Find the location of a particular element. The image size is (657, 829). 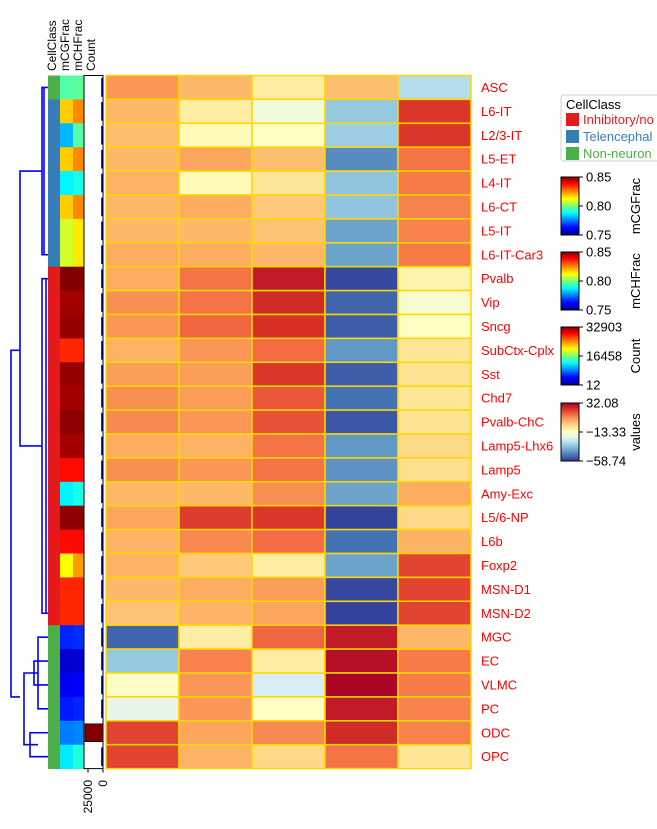

colorbar-label: mCHFrac is located at coordinates (635, 281).